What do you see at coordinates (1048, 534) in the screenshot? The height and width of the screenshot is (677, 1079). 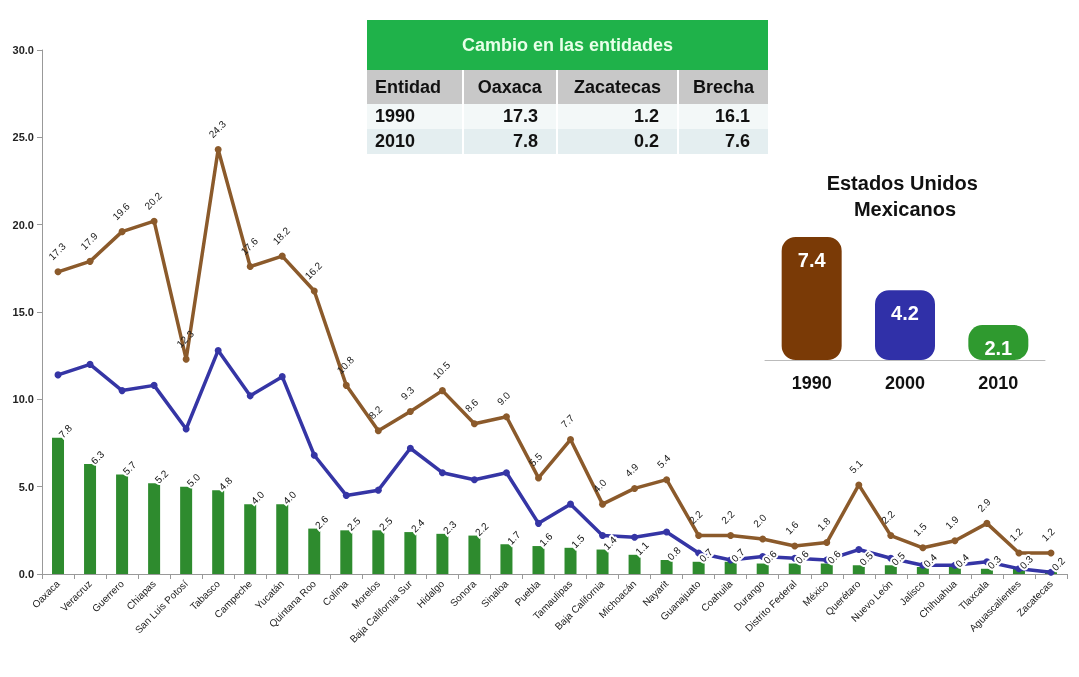 I see `data-label: 1.2` at bounding box center [1048, 534].